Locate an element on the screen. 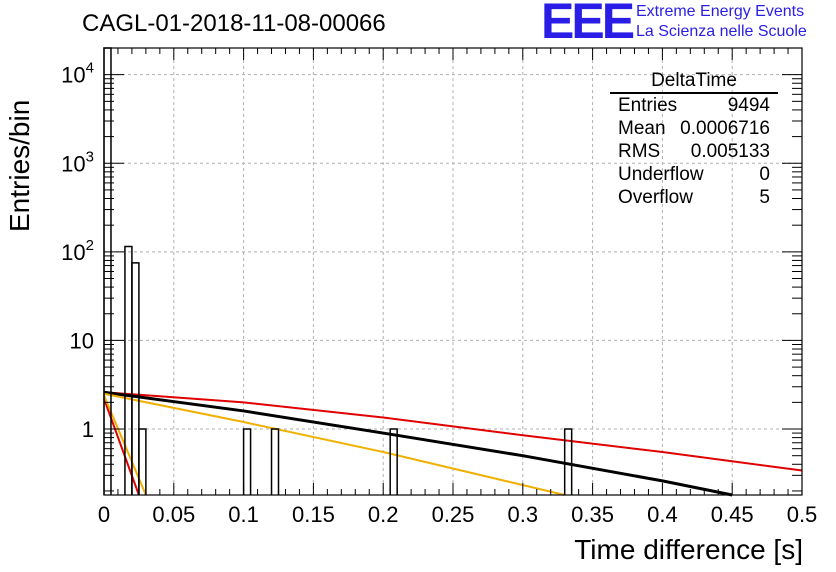  stats-value: 9494 is located at coordinates (748, 105).